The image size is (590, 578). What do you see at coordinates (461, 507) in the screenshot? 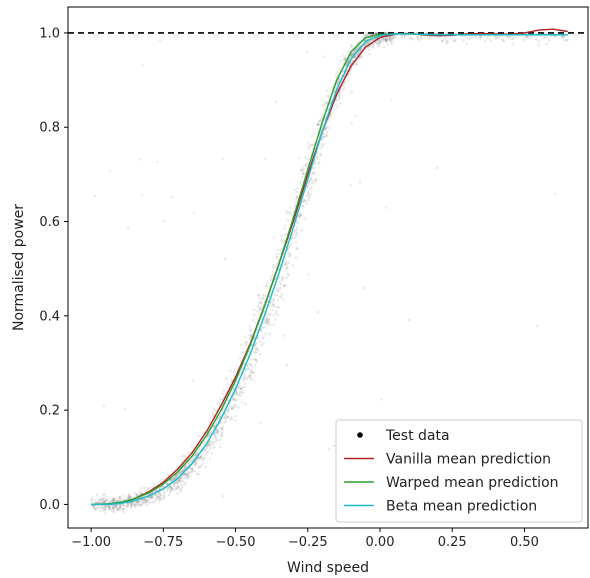
I see `legend-label: Beta mean prediction` at bounding box center [461, 507].